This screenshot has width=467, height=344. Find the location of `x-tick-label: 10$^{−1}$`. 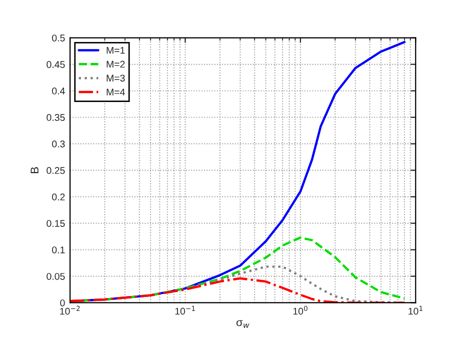

x-tick-label: 10$^{−1}$ is located at coordinates (185, 310).